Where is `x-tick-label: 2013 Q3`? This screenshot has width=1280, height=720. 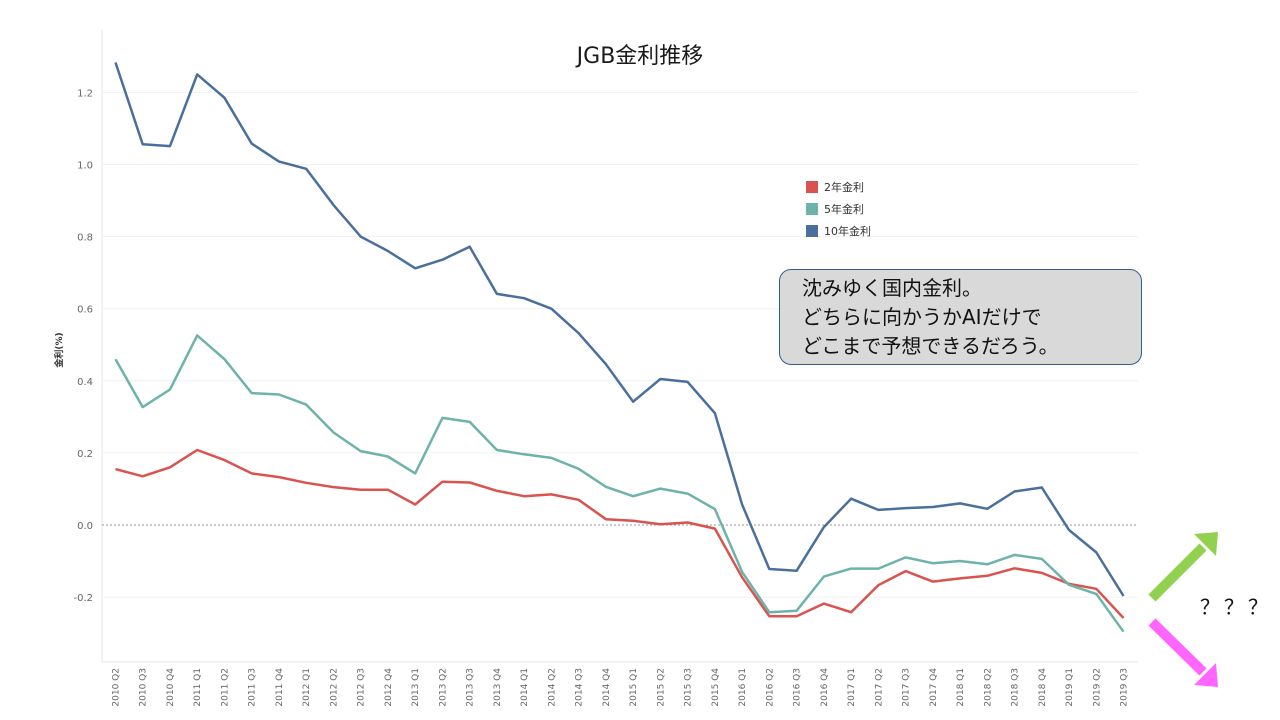
x-tick-label: 2013 Q3 is located at coordinates (471, 687).